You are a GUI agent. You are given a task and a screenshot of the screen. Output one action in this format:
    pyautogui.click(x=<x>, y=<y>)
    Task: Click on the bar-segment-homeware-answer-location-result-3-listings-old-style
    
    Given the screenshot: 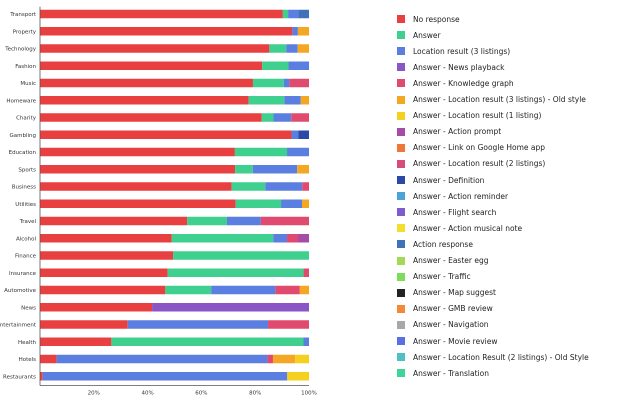 What is the action you would take?
    pyautogui.click(x=304, y=100)
    